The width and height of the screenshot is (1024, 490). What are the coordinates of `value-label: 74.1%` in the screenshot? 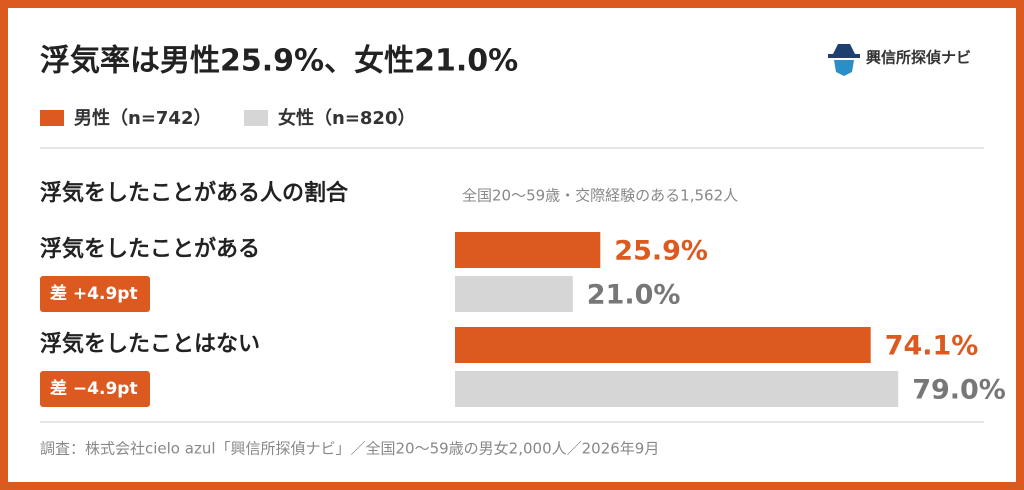 It's located at (932, 346).